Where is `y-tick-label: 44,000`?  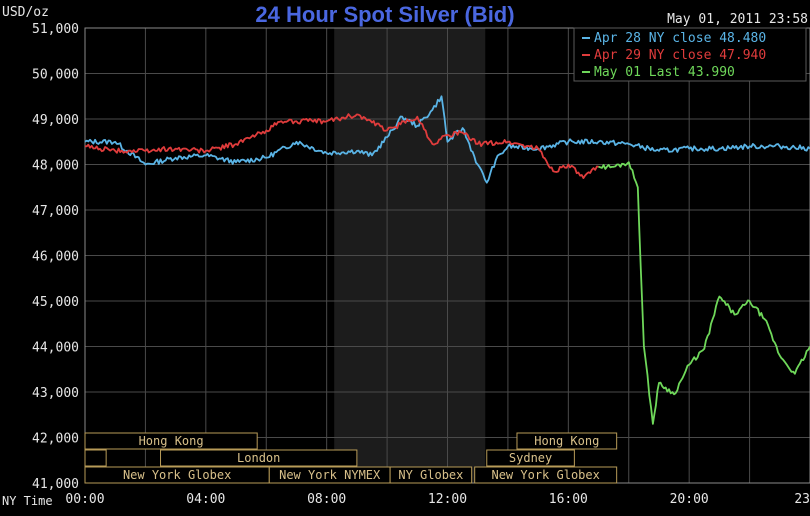
y-tick-label: 44,000 is located at coordinates (55, 348).